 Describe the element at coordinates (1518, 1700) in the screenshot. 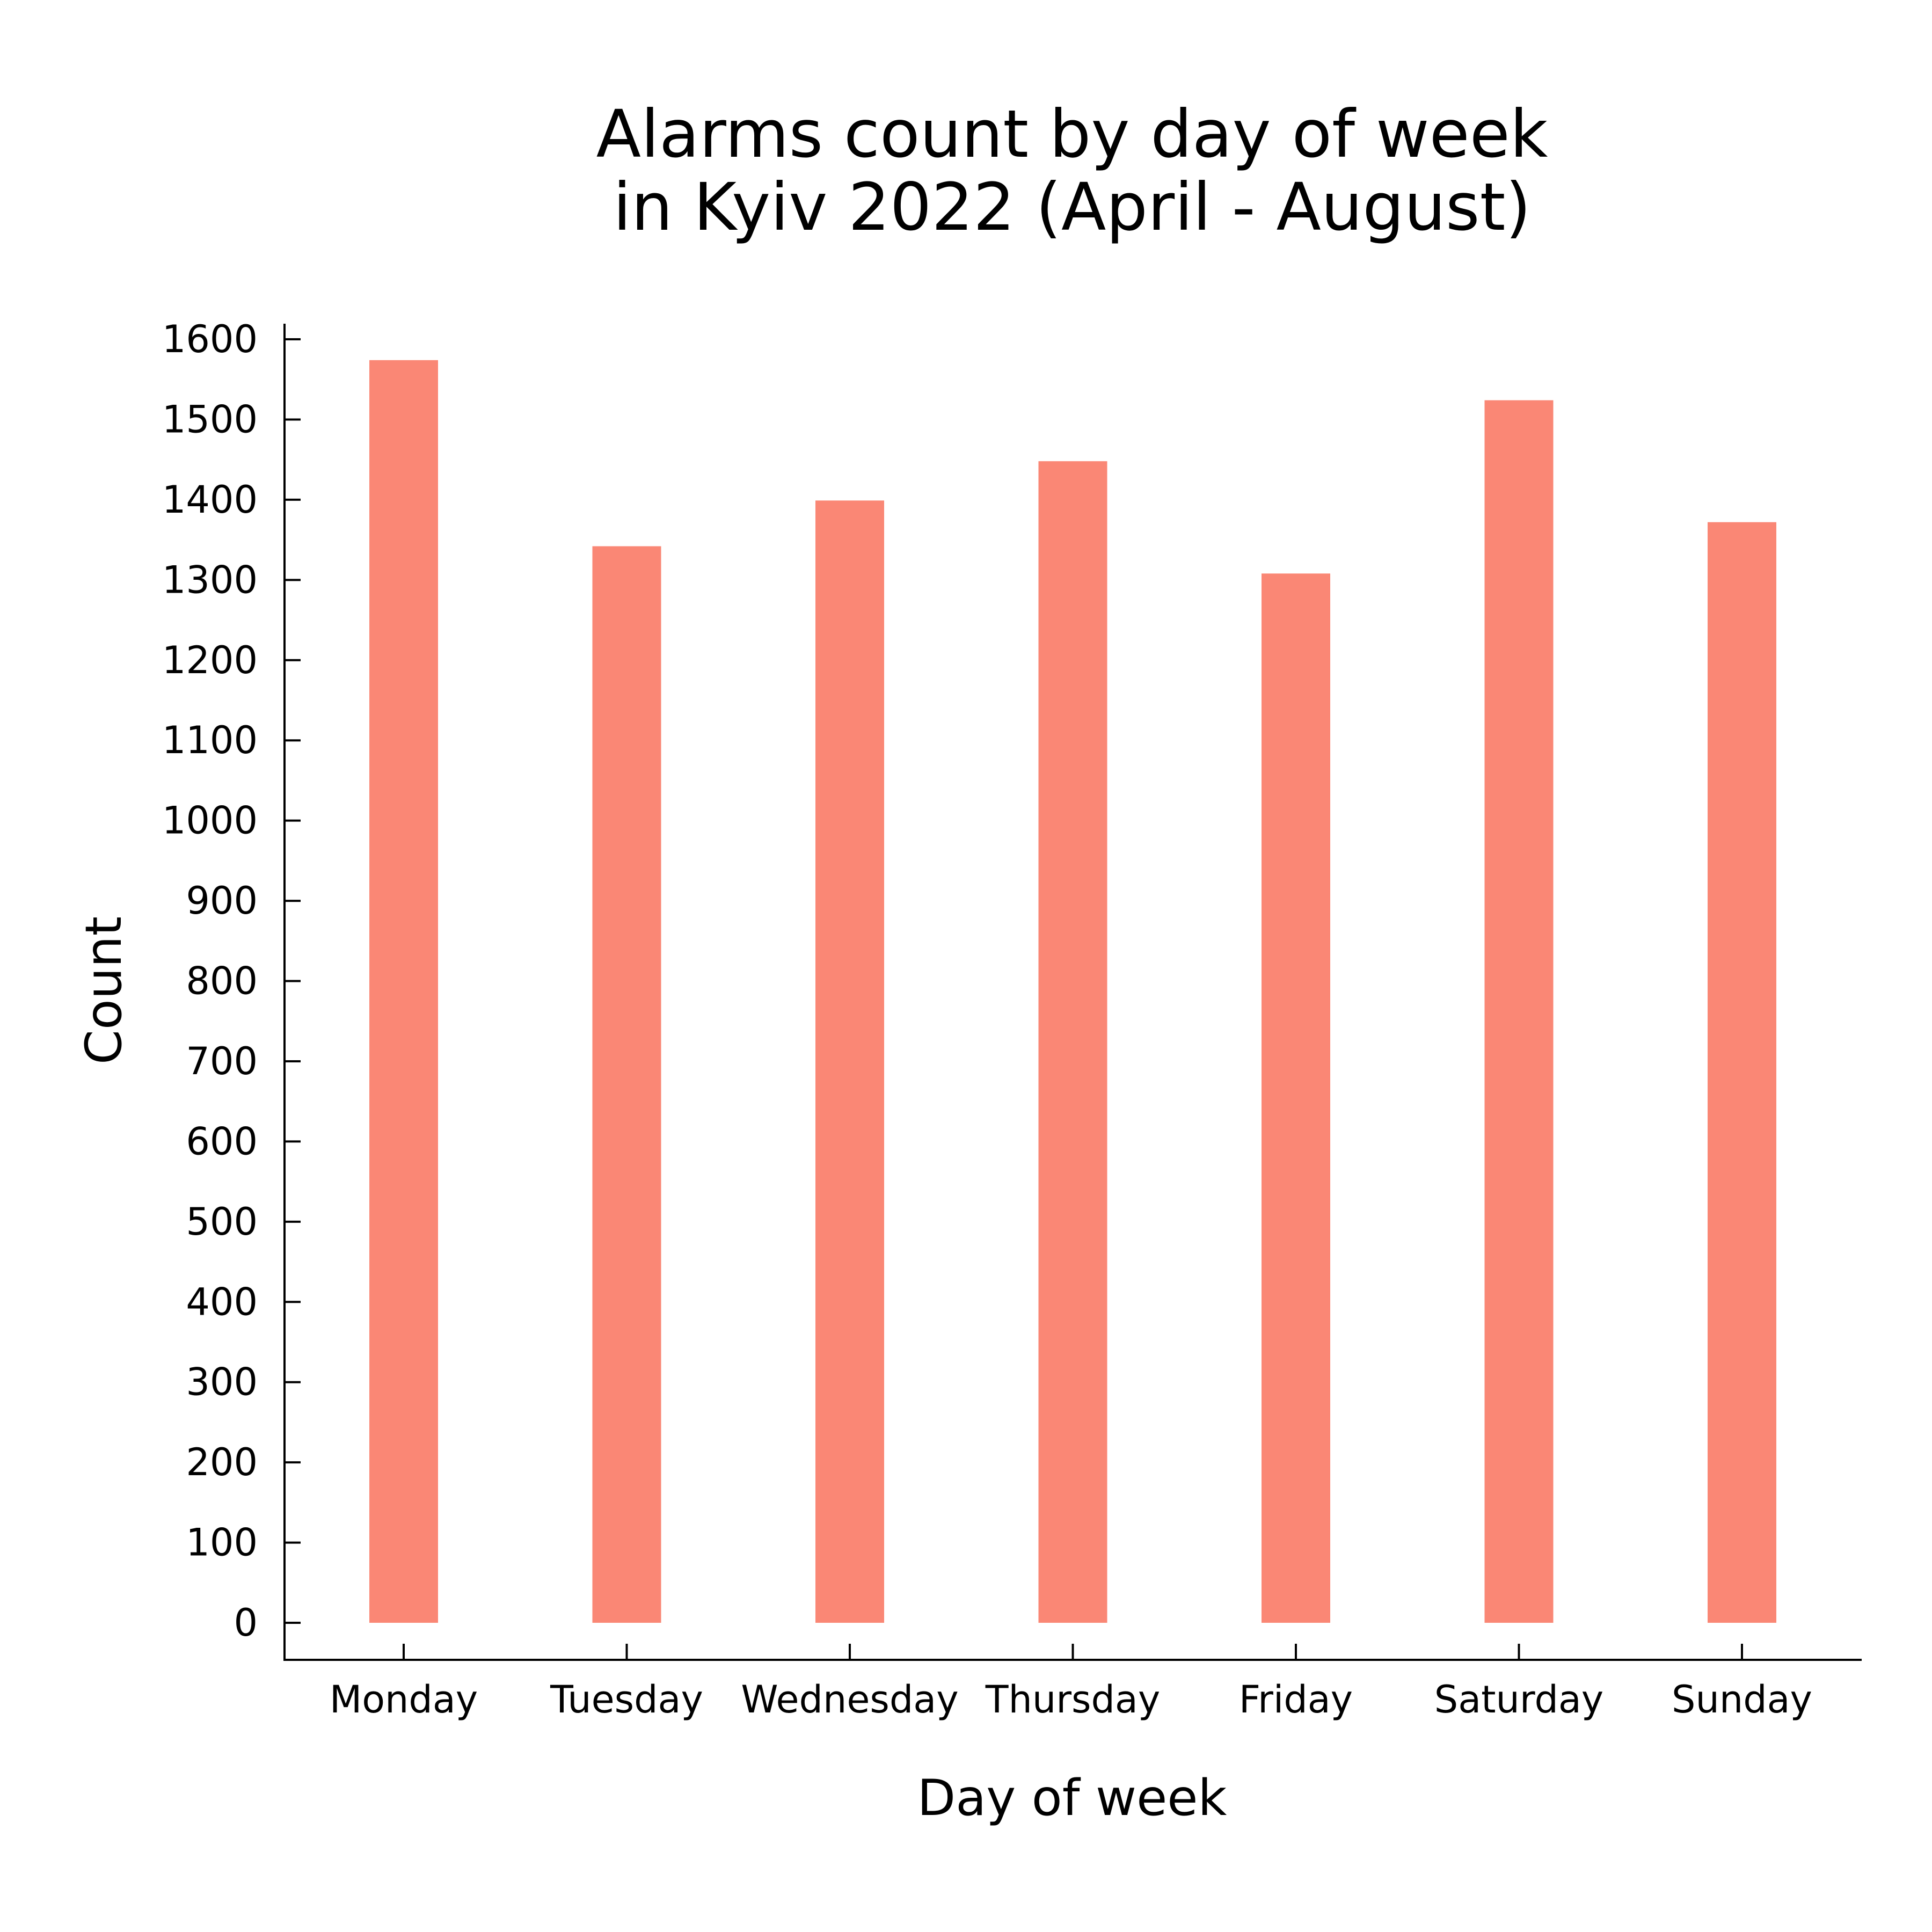

I see `x-tick-label-saturday: Saturday` at that location.